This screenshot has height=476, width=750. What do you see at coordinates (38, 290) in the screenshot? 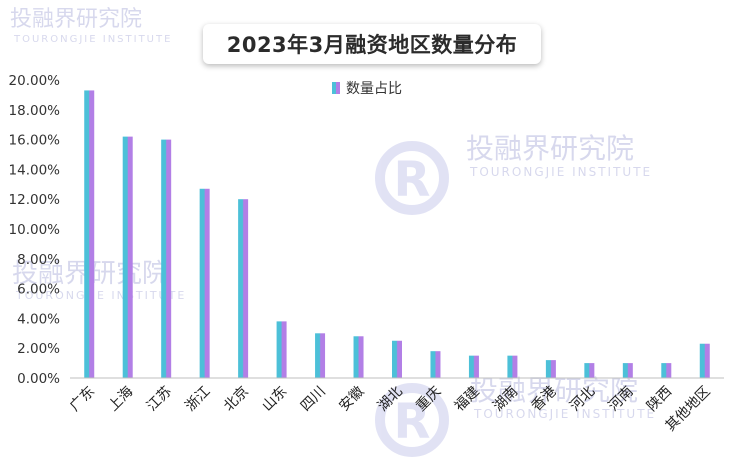
I see `y-tick-label: 6.00%` at bounding box center [38, 290].